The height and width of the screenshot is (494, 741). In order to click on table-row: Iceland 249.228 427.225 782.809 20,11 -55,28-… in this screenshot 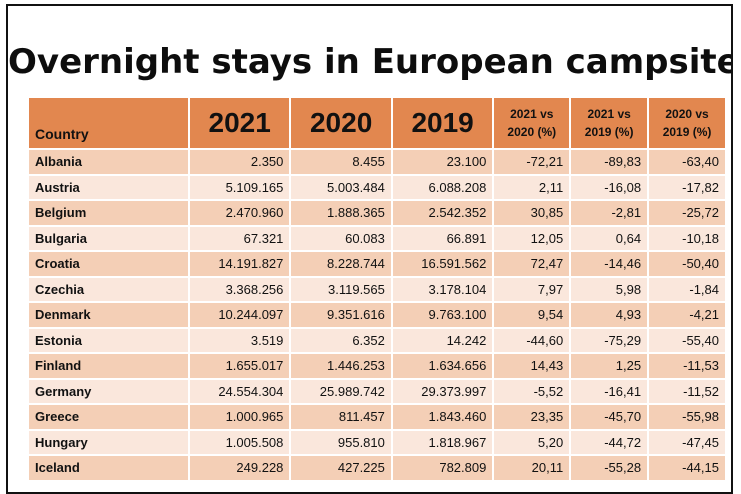, I will do `click(377, 468)`.